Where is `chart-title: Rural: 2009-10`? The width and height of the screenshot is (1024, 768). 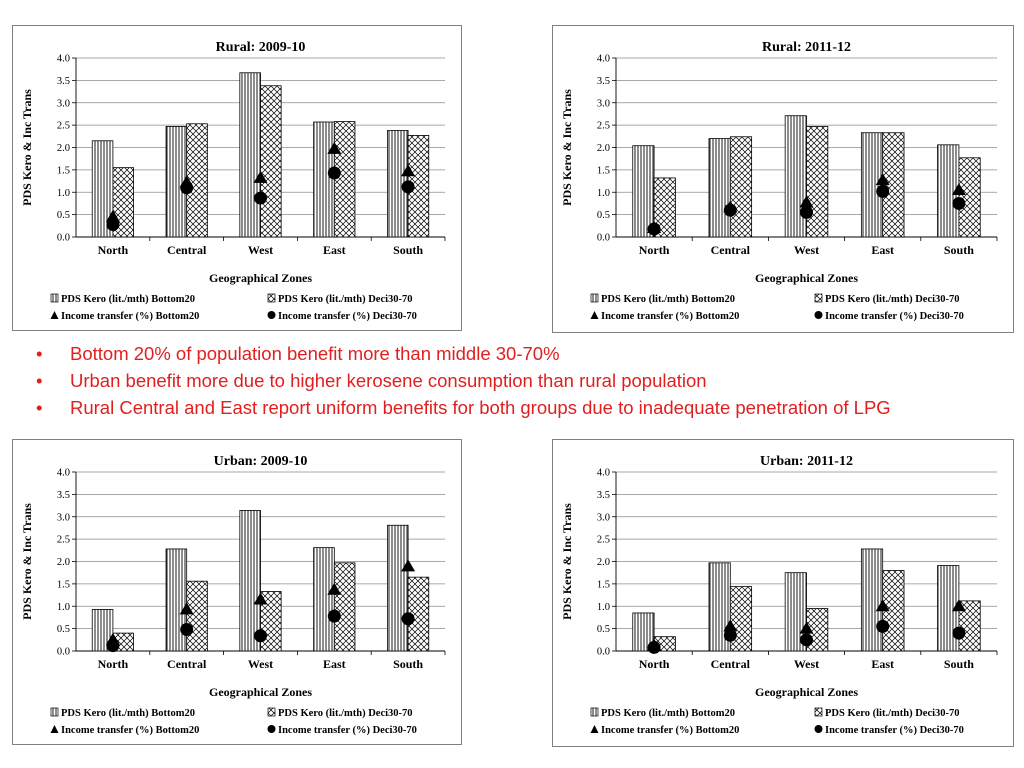
chart-title: Rural: 2009-10 is located at coordinates (261, 47).